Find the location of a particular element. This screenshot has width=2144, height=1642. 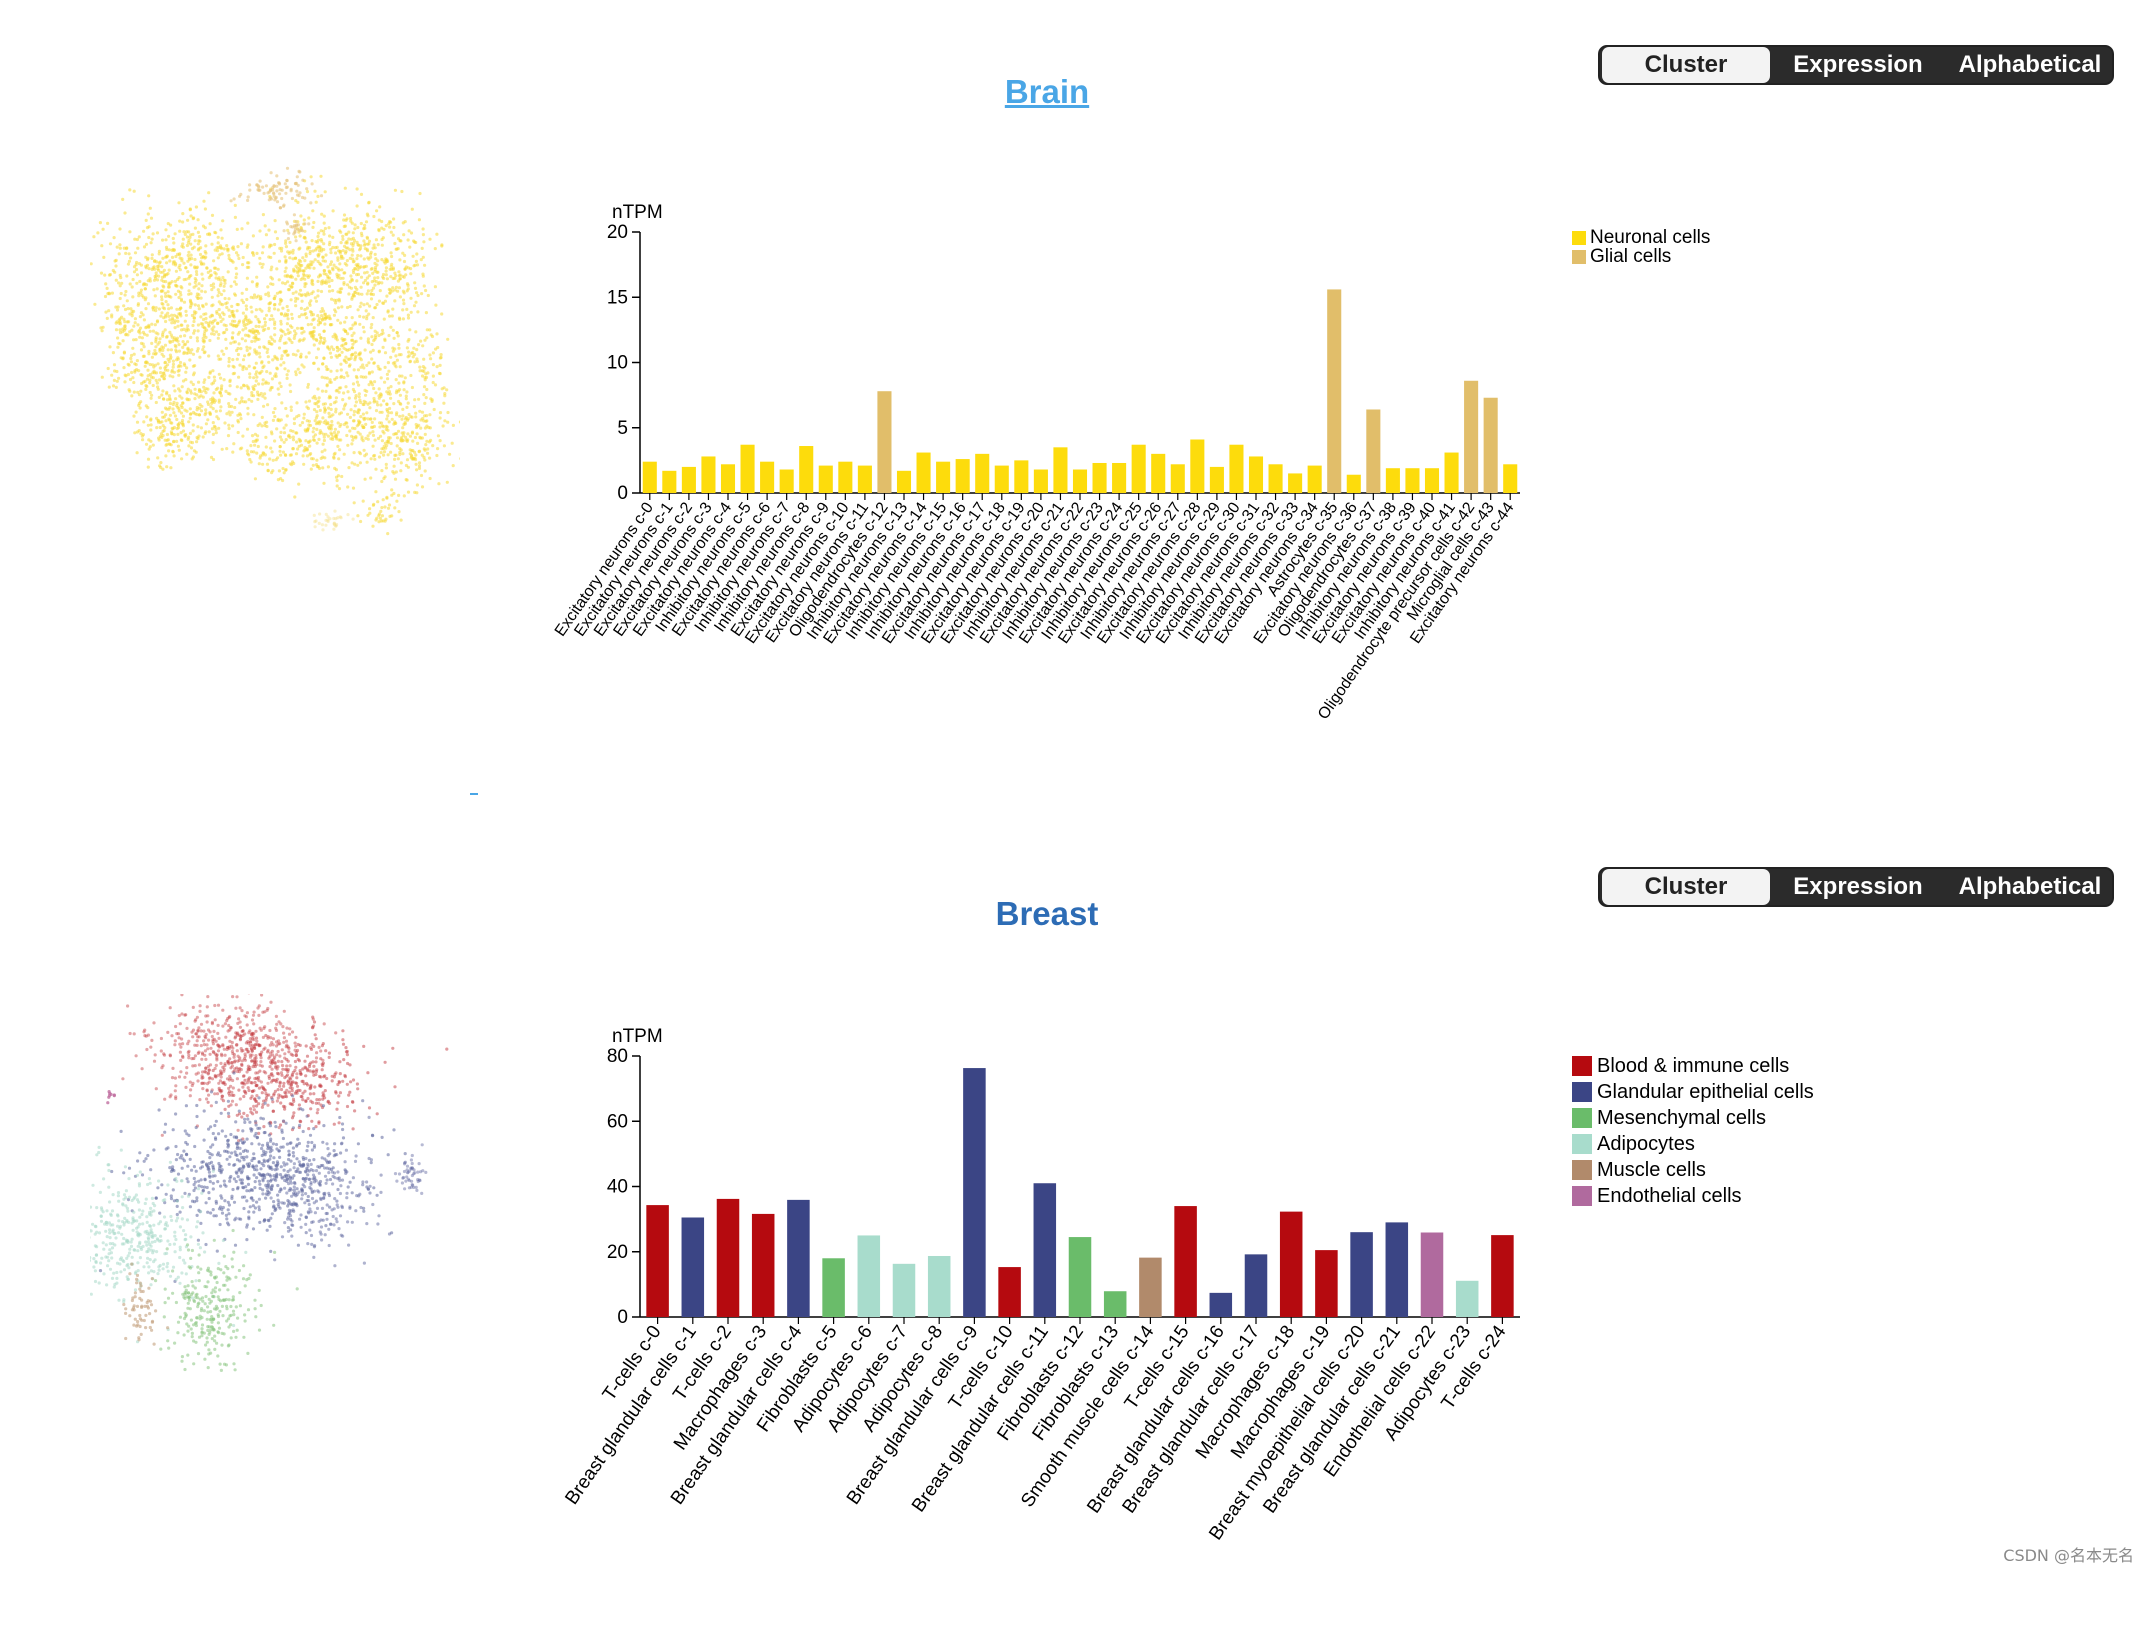

tissue-title-link: Breast is located at coordinates (1047, 913).